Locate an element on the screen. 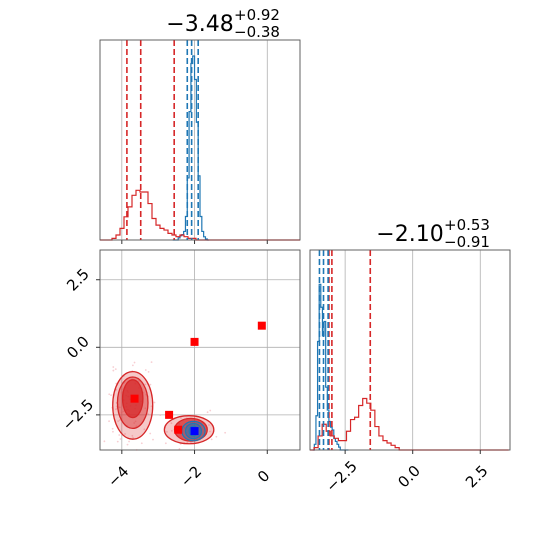 The height and width of the screenshot is (550, 550). y-tick-label-param2: −2.5 is located at coordinates (78, 415).